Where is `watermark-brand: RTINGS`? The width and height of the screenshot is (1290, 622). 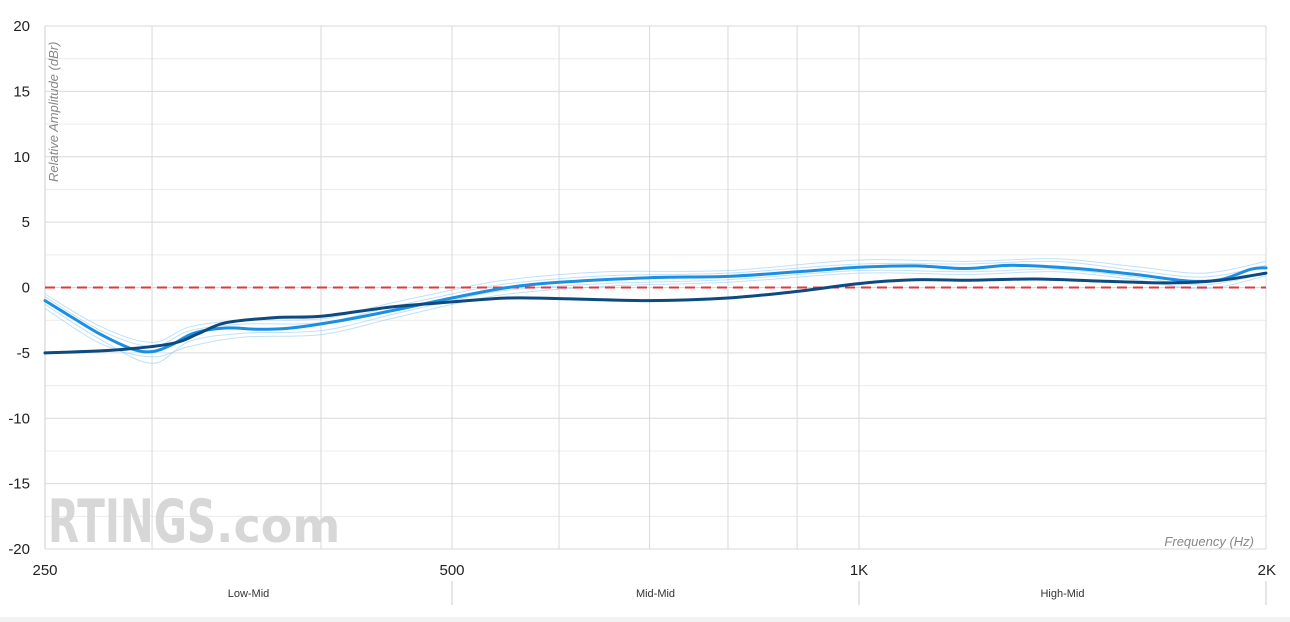
watermark-brand: RTINGS is located at coordinates (132, 522).